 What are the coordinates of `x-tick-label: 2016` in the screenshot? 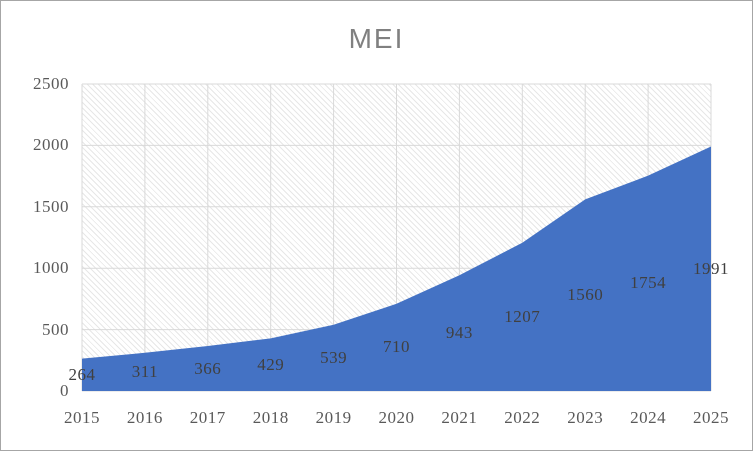 It's located at (144, 417).